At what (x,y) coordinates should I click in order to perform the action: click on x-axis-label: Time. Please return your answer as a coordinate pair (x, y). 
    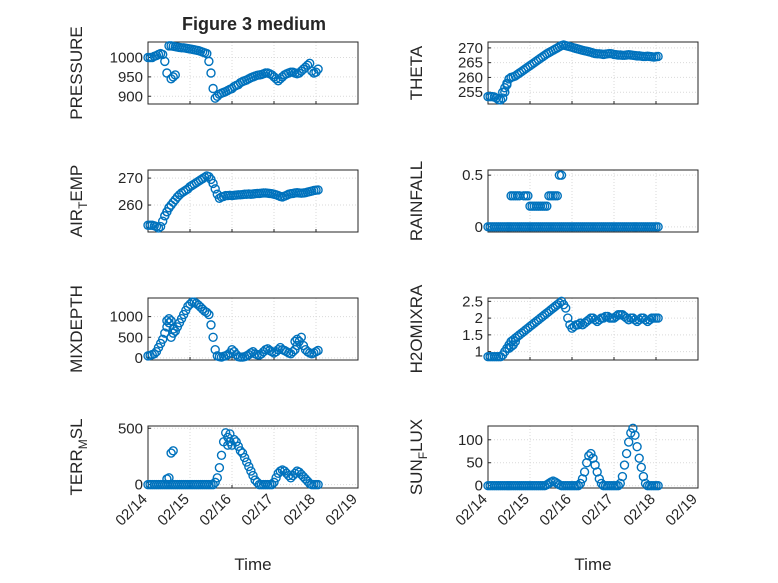
    Looking at the image, I should click on (252, 564).